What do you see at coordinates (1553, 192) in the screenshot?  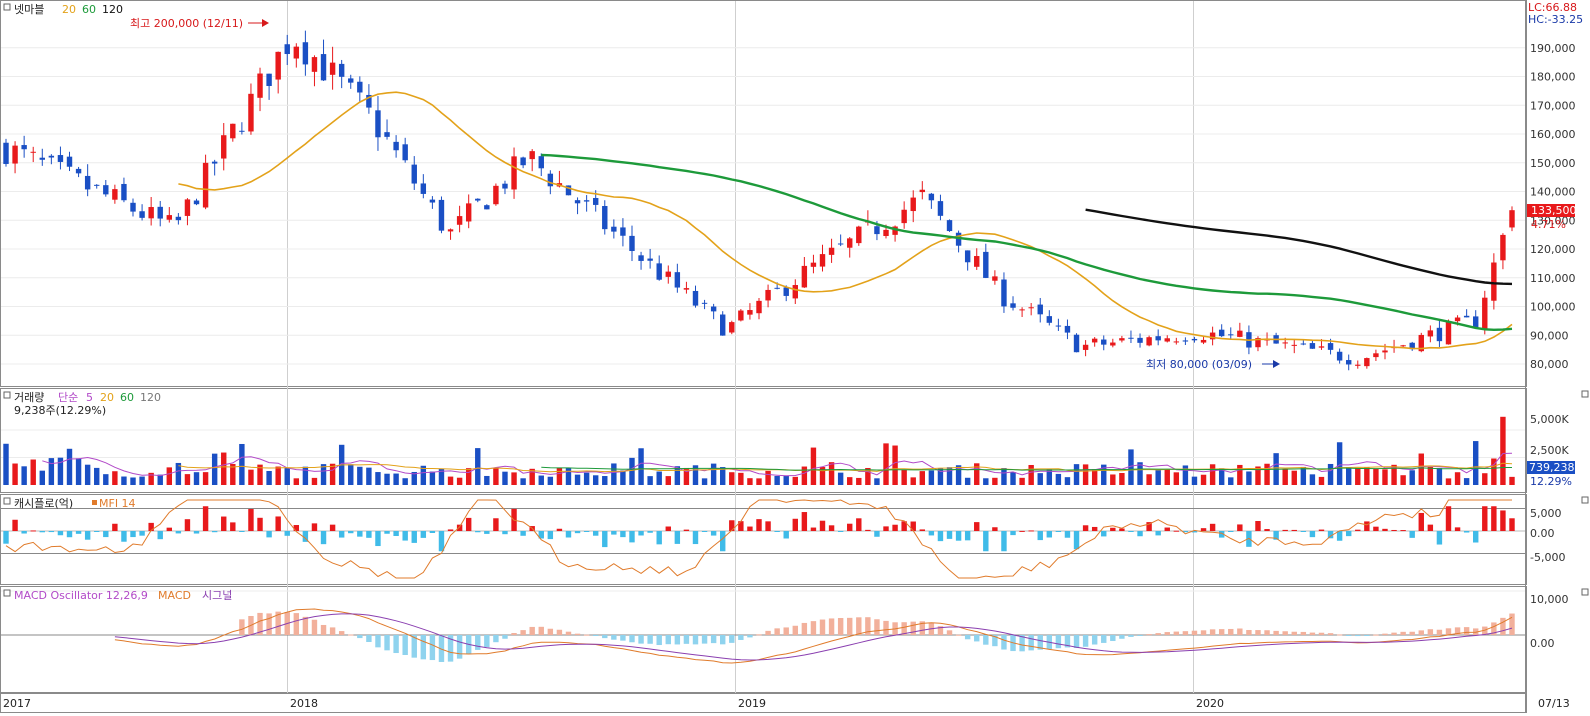 I see `price-tick: 140,000` at bounding box center [1553, 192].